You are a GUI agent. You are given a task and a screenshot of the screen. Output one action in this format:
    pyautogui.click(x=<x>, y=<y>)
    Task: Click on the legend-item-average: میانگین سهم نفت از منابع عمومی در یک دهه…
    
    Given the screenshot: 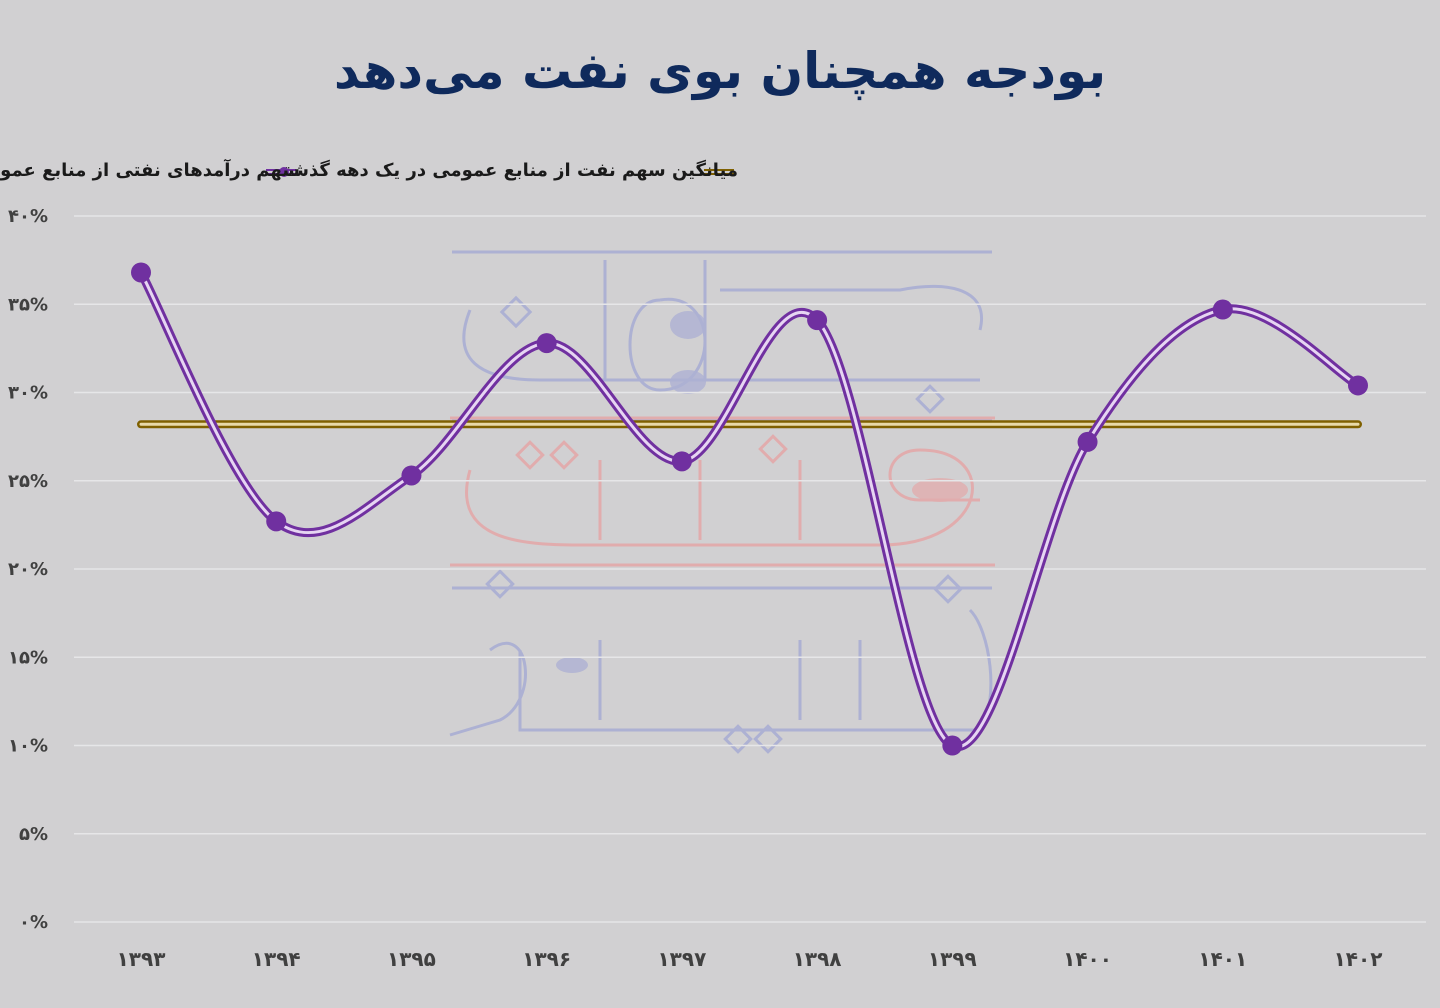 What is the action you would take?
    pyautogui.click(x=505, y=170)
    